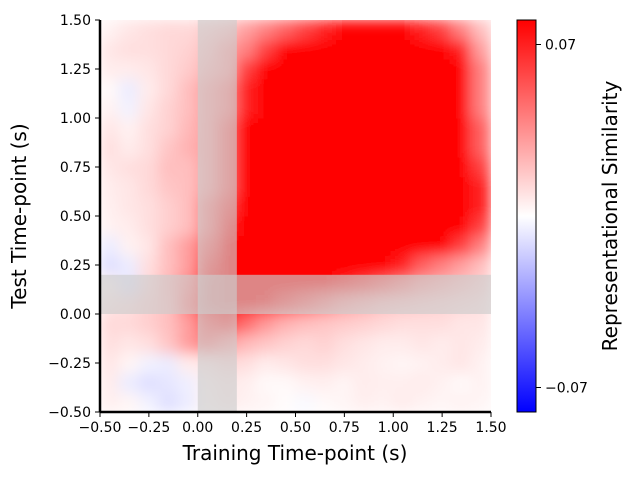 Image resolution: width=640 pixels, height=485 pixels. Describe the element at coordinates (442, 428) in the screenshot. I see `x-tick-label: 1.25` at that location.